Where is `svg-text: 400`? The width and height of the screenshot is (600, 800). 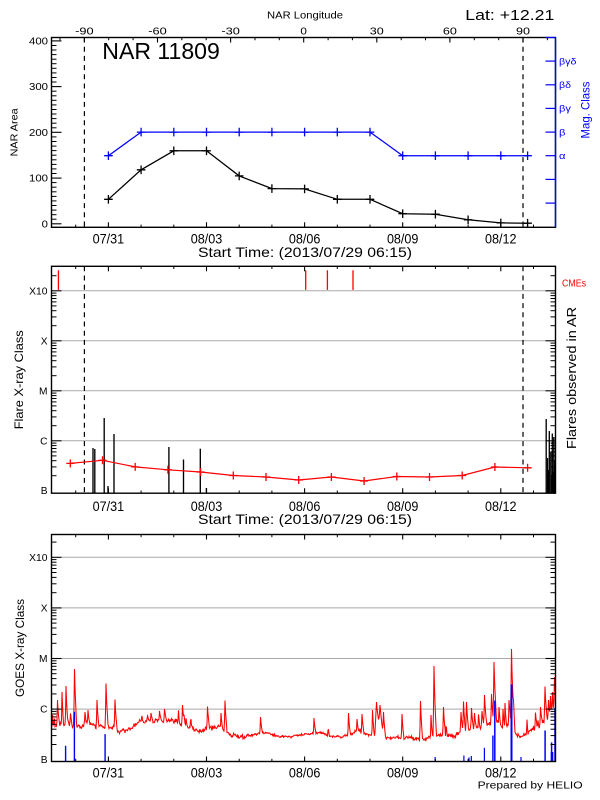 svg-text: 400 is located at coordinates (38, 42).